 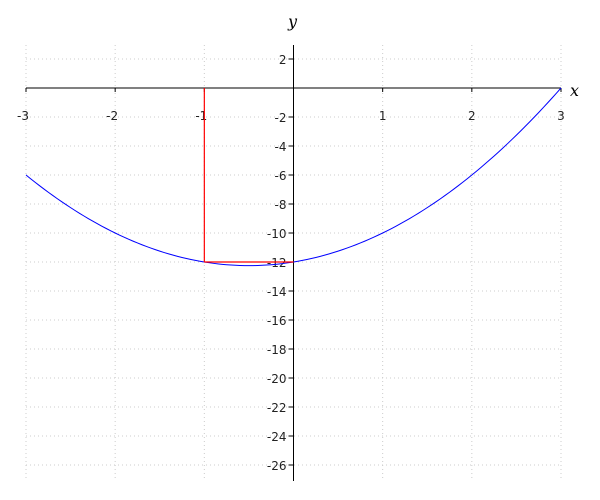 I want to click on x-tick-label: -3, so click(x=23, y=116).